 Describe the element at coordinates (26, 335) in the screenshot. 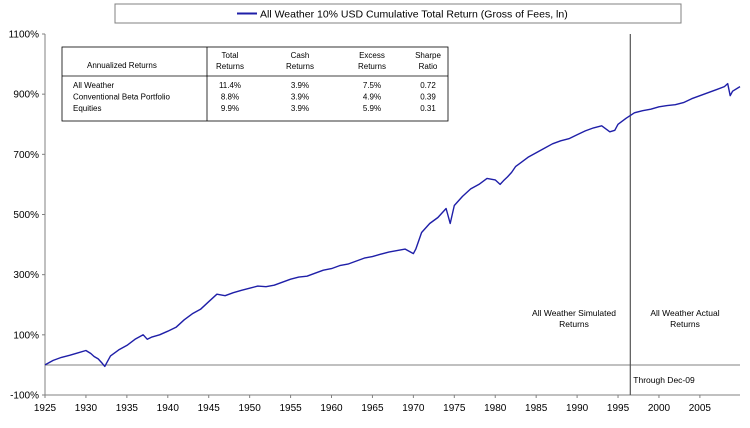

I see `y-tick-label: 100%` at that location.